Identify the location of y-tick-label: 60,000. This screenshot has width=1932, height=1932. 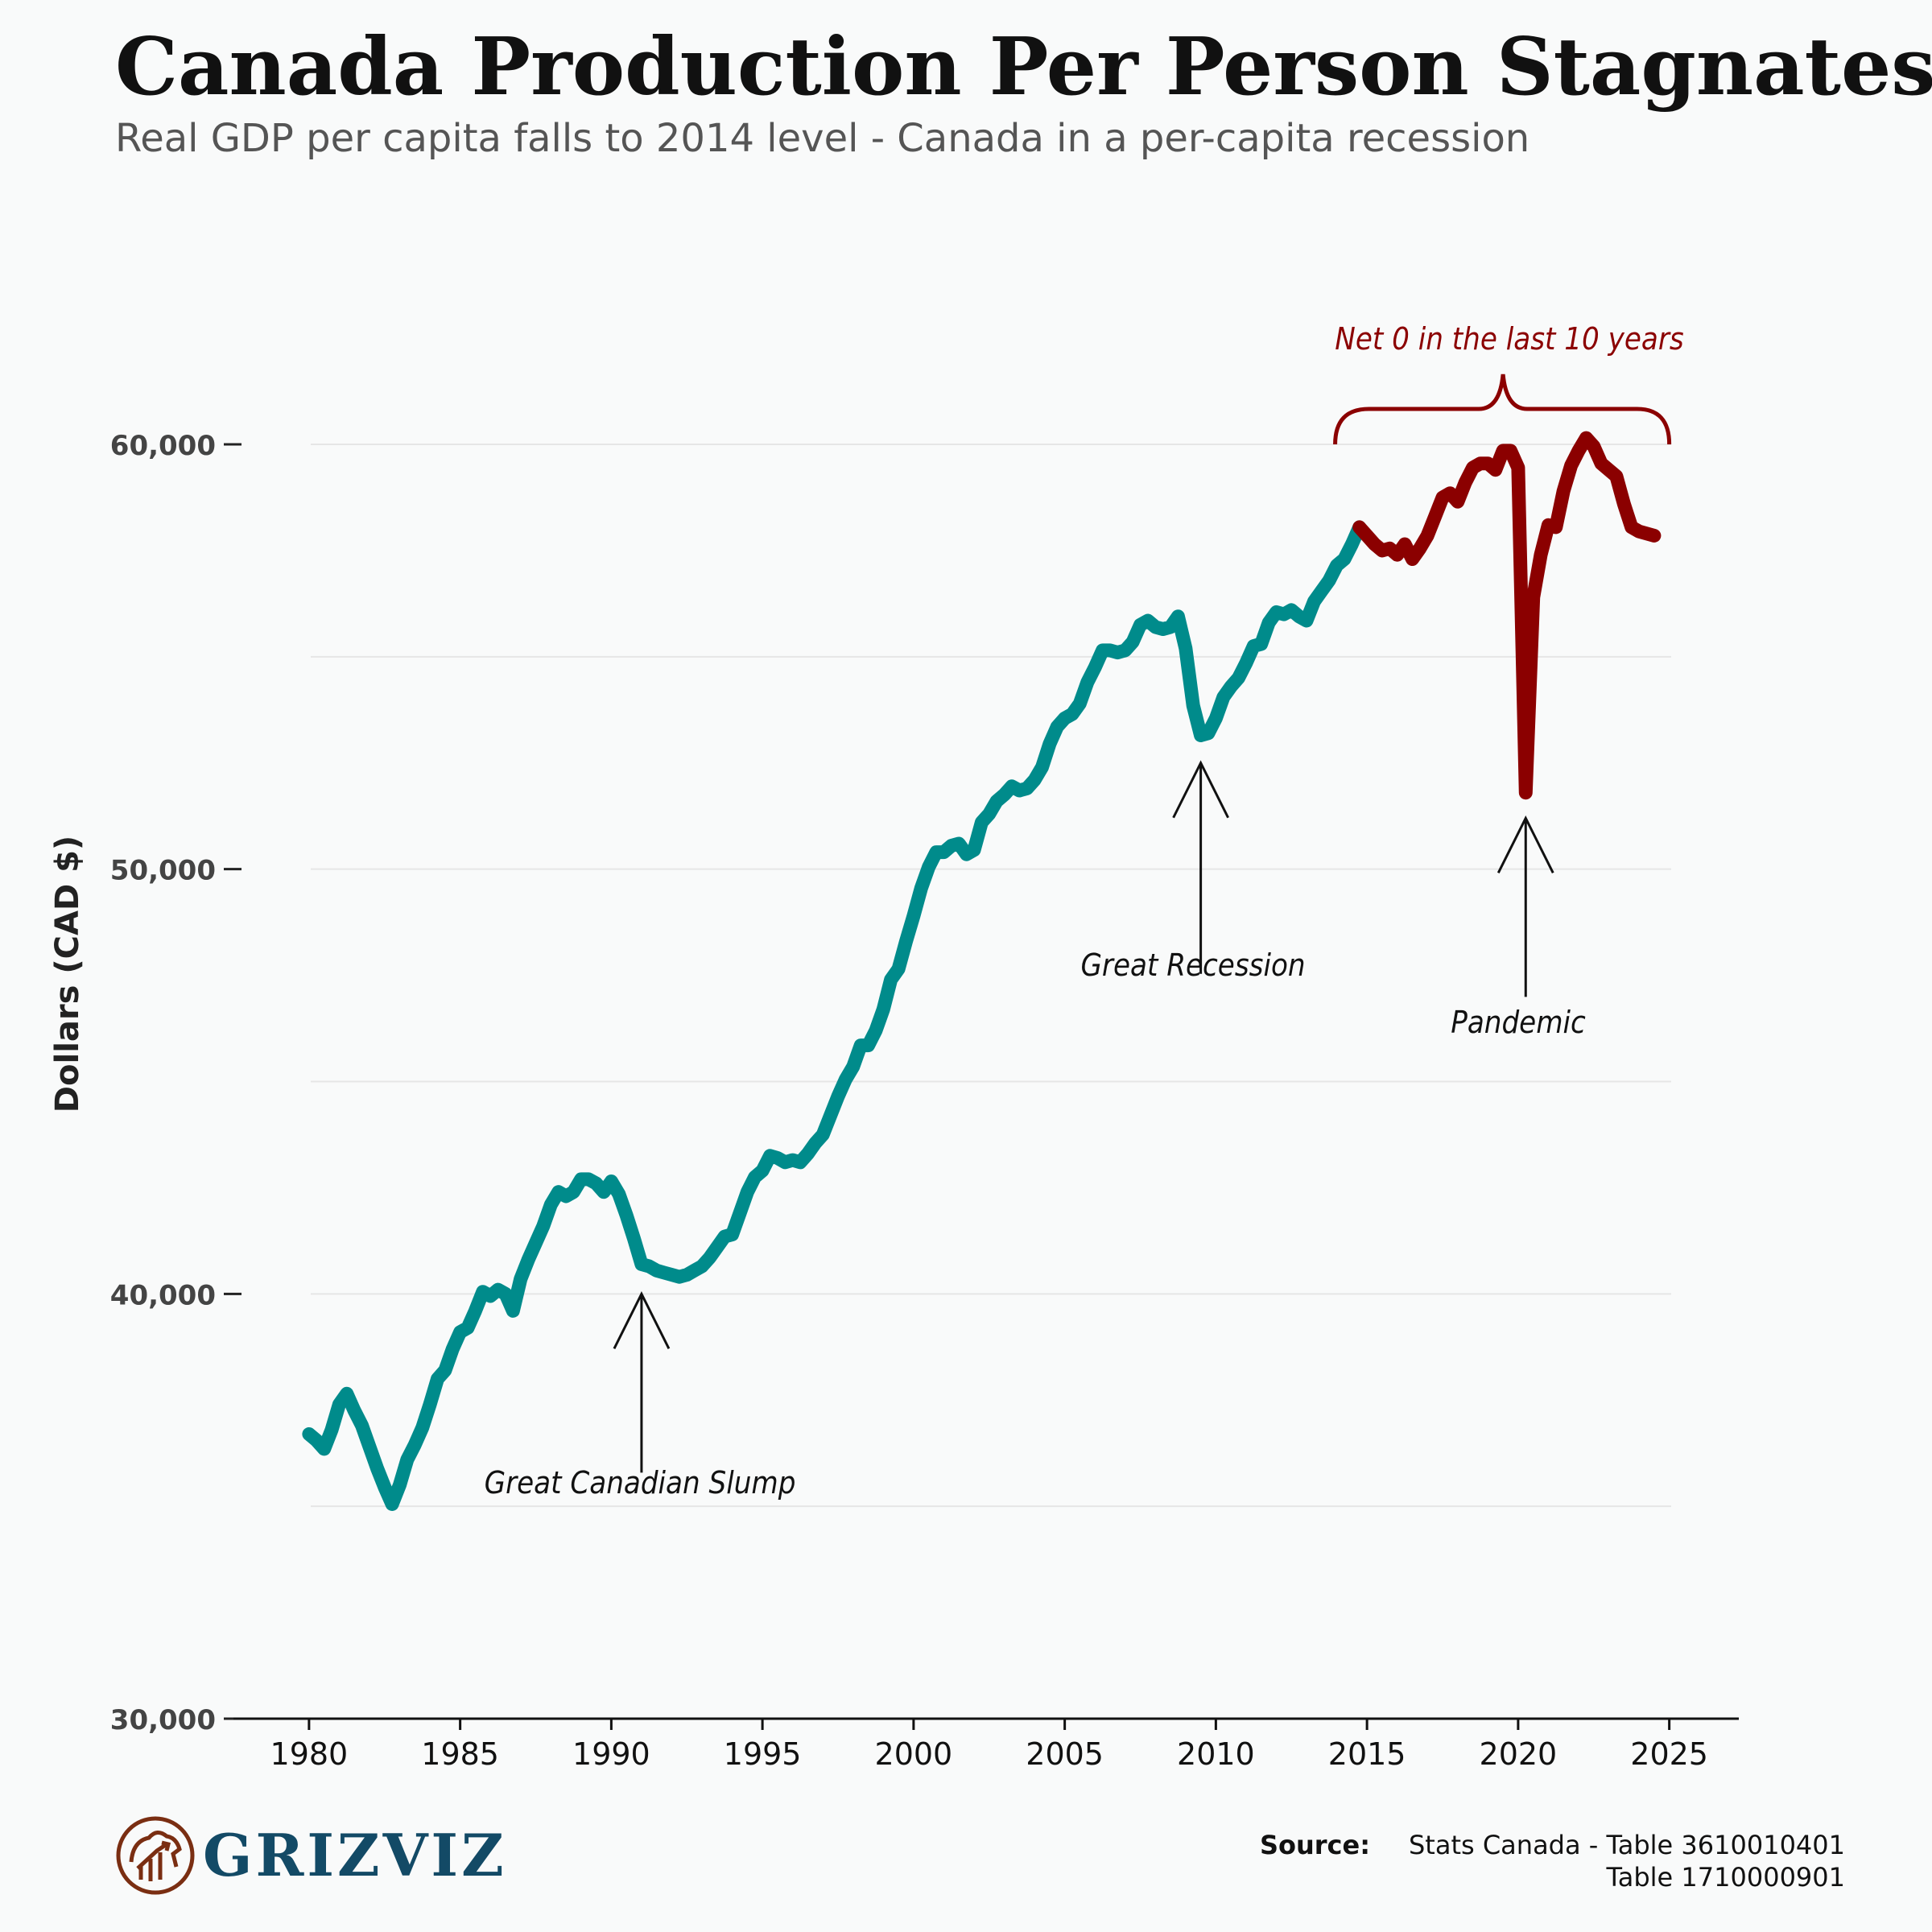
(163, 446).